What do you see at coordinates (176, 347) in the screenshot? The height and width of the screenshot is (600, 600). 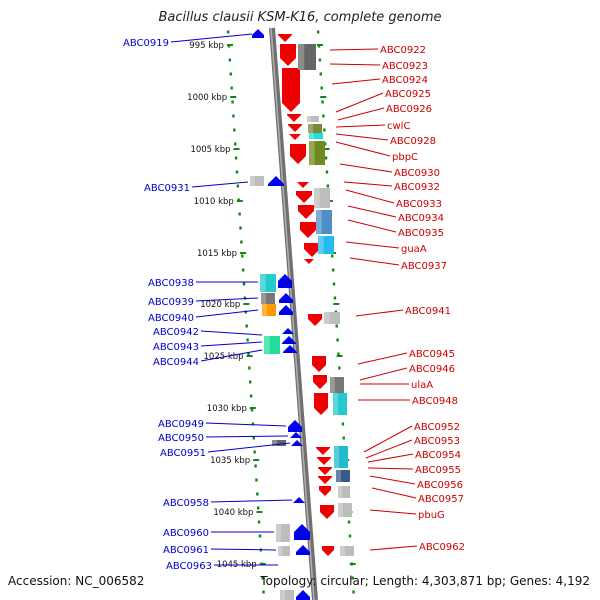 I see `gene-label-abc0943: ABC0943` at bounding box center [176, 347].